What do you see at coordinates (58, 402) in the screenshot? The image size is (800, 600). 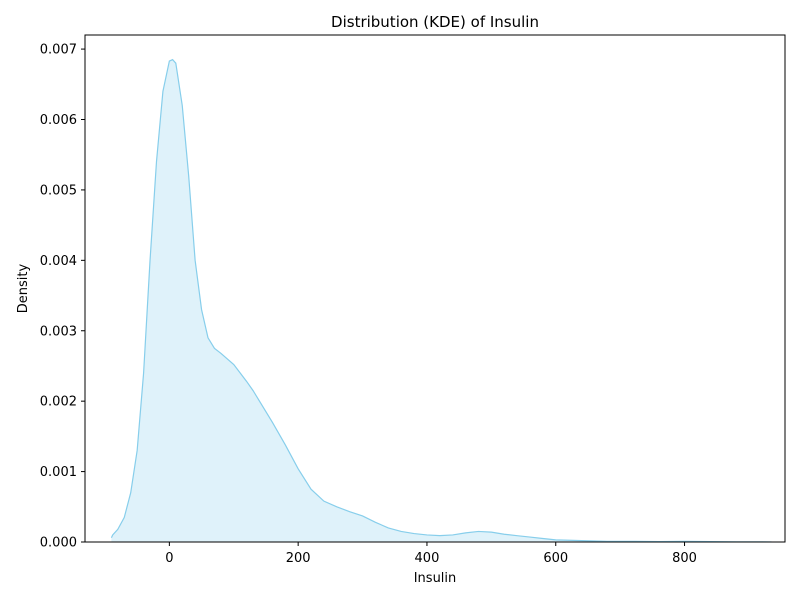 I see `y-tick-label: 0.002` at bounding box center [58, 402].